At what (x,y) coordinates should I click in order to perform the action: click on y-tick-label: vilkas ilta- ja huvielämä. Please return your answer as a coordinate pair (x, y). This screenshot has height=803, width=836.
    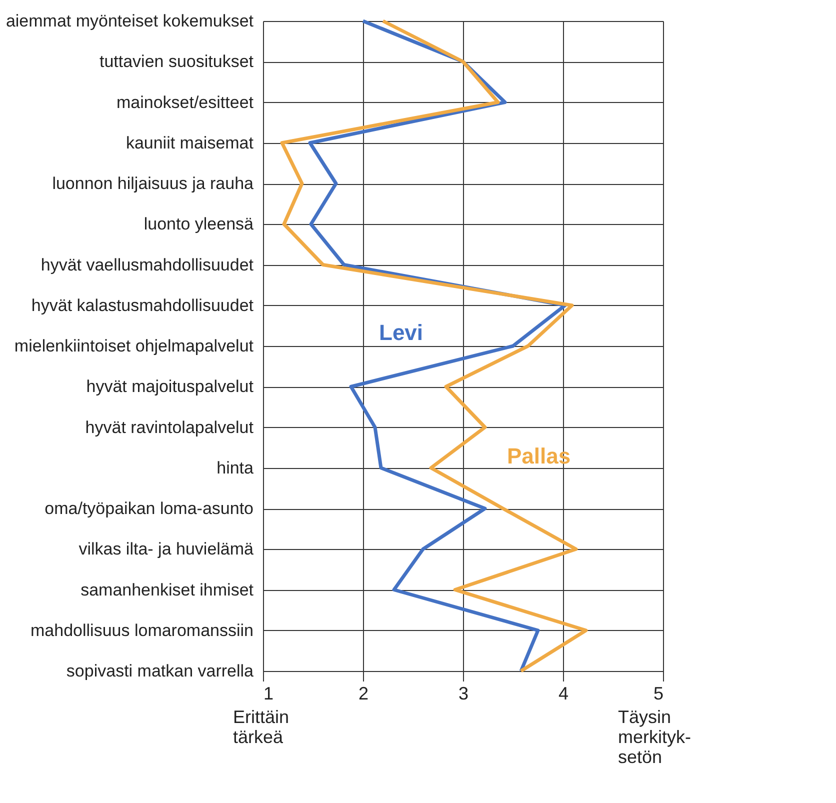
    Looking at the image, I should click on (166, 549).